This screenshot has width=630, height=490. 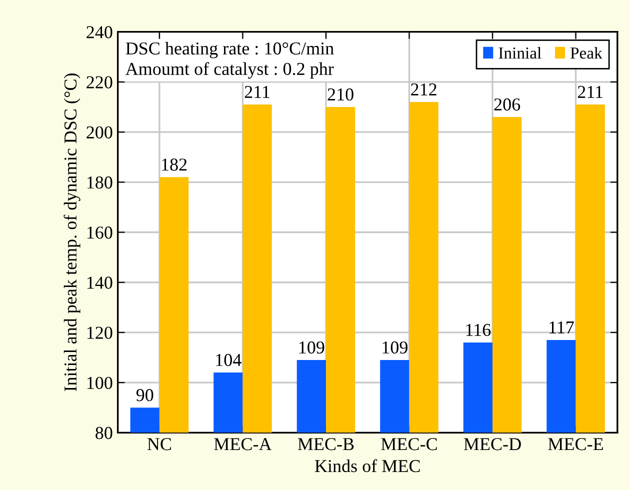 I want to click on y-tick-label: 220, so click(x=99, y=82).